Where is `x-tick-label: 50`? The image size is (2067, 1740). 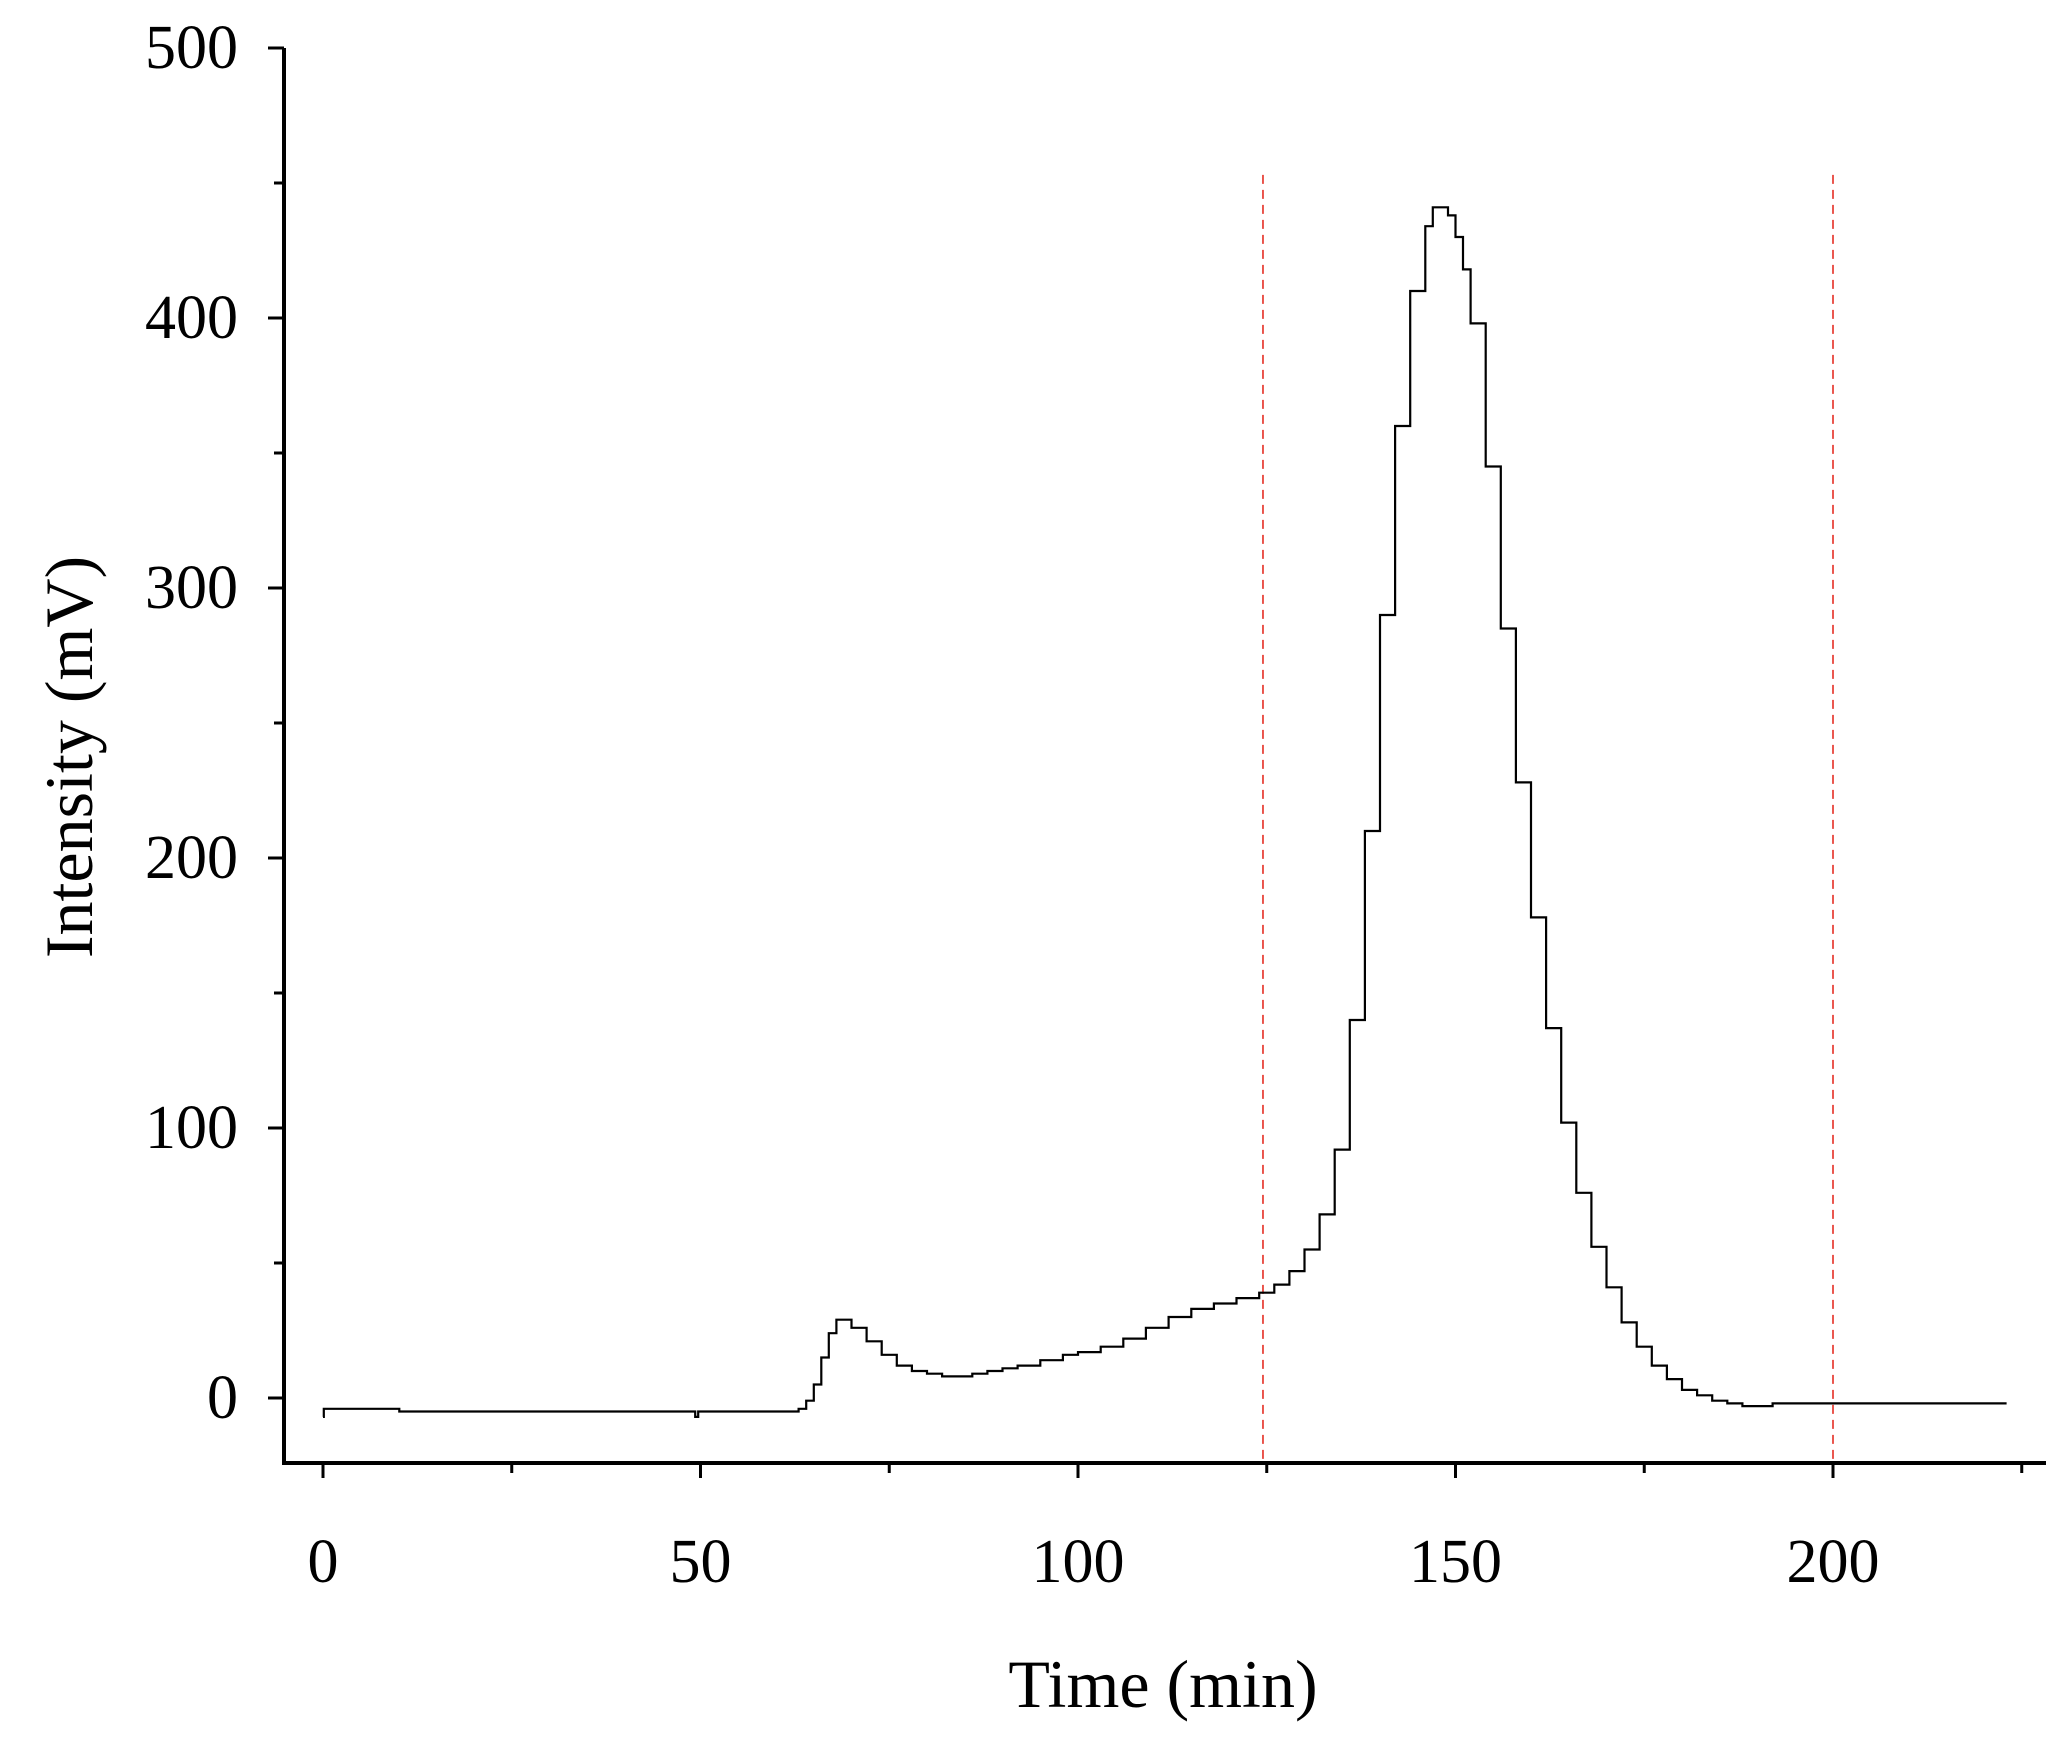 x-tick-label: 50 is located at coordinates (701, 1562).